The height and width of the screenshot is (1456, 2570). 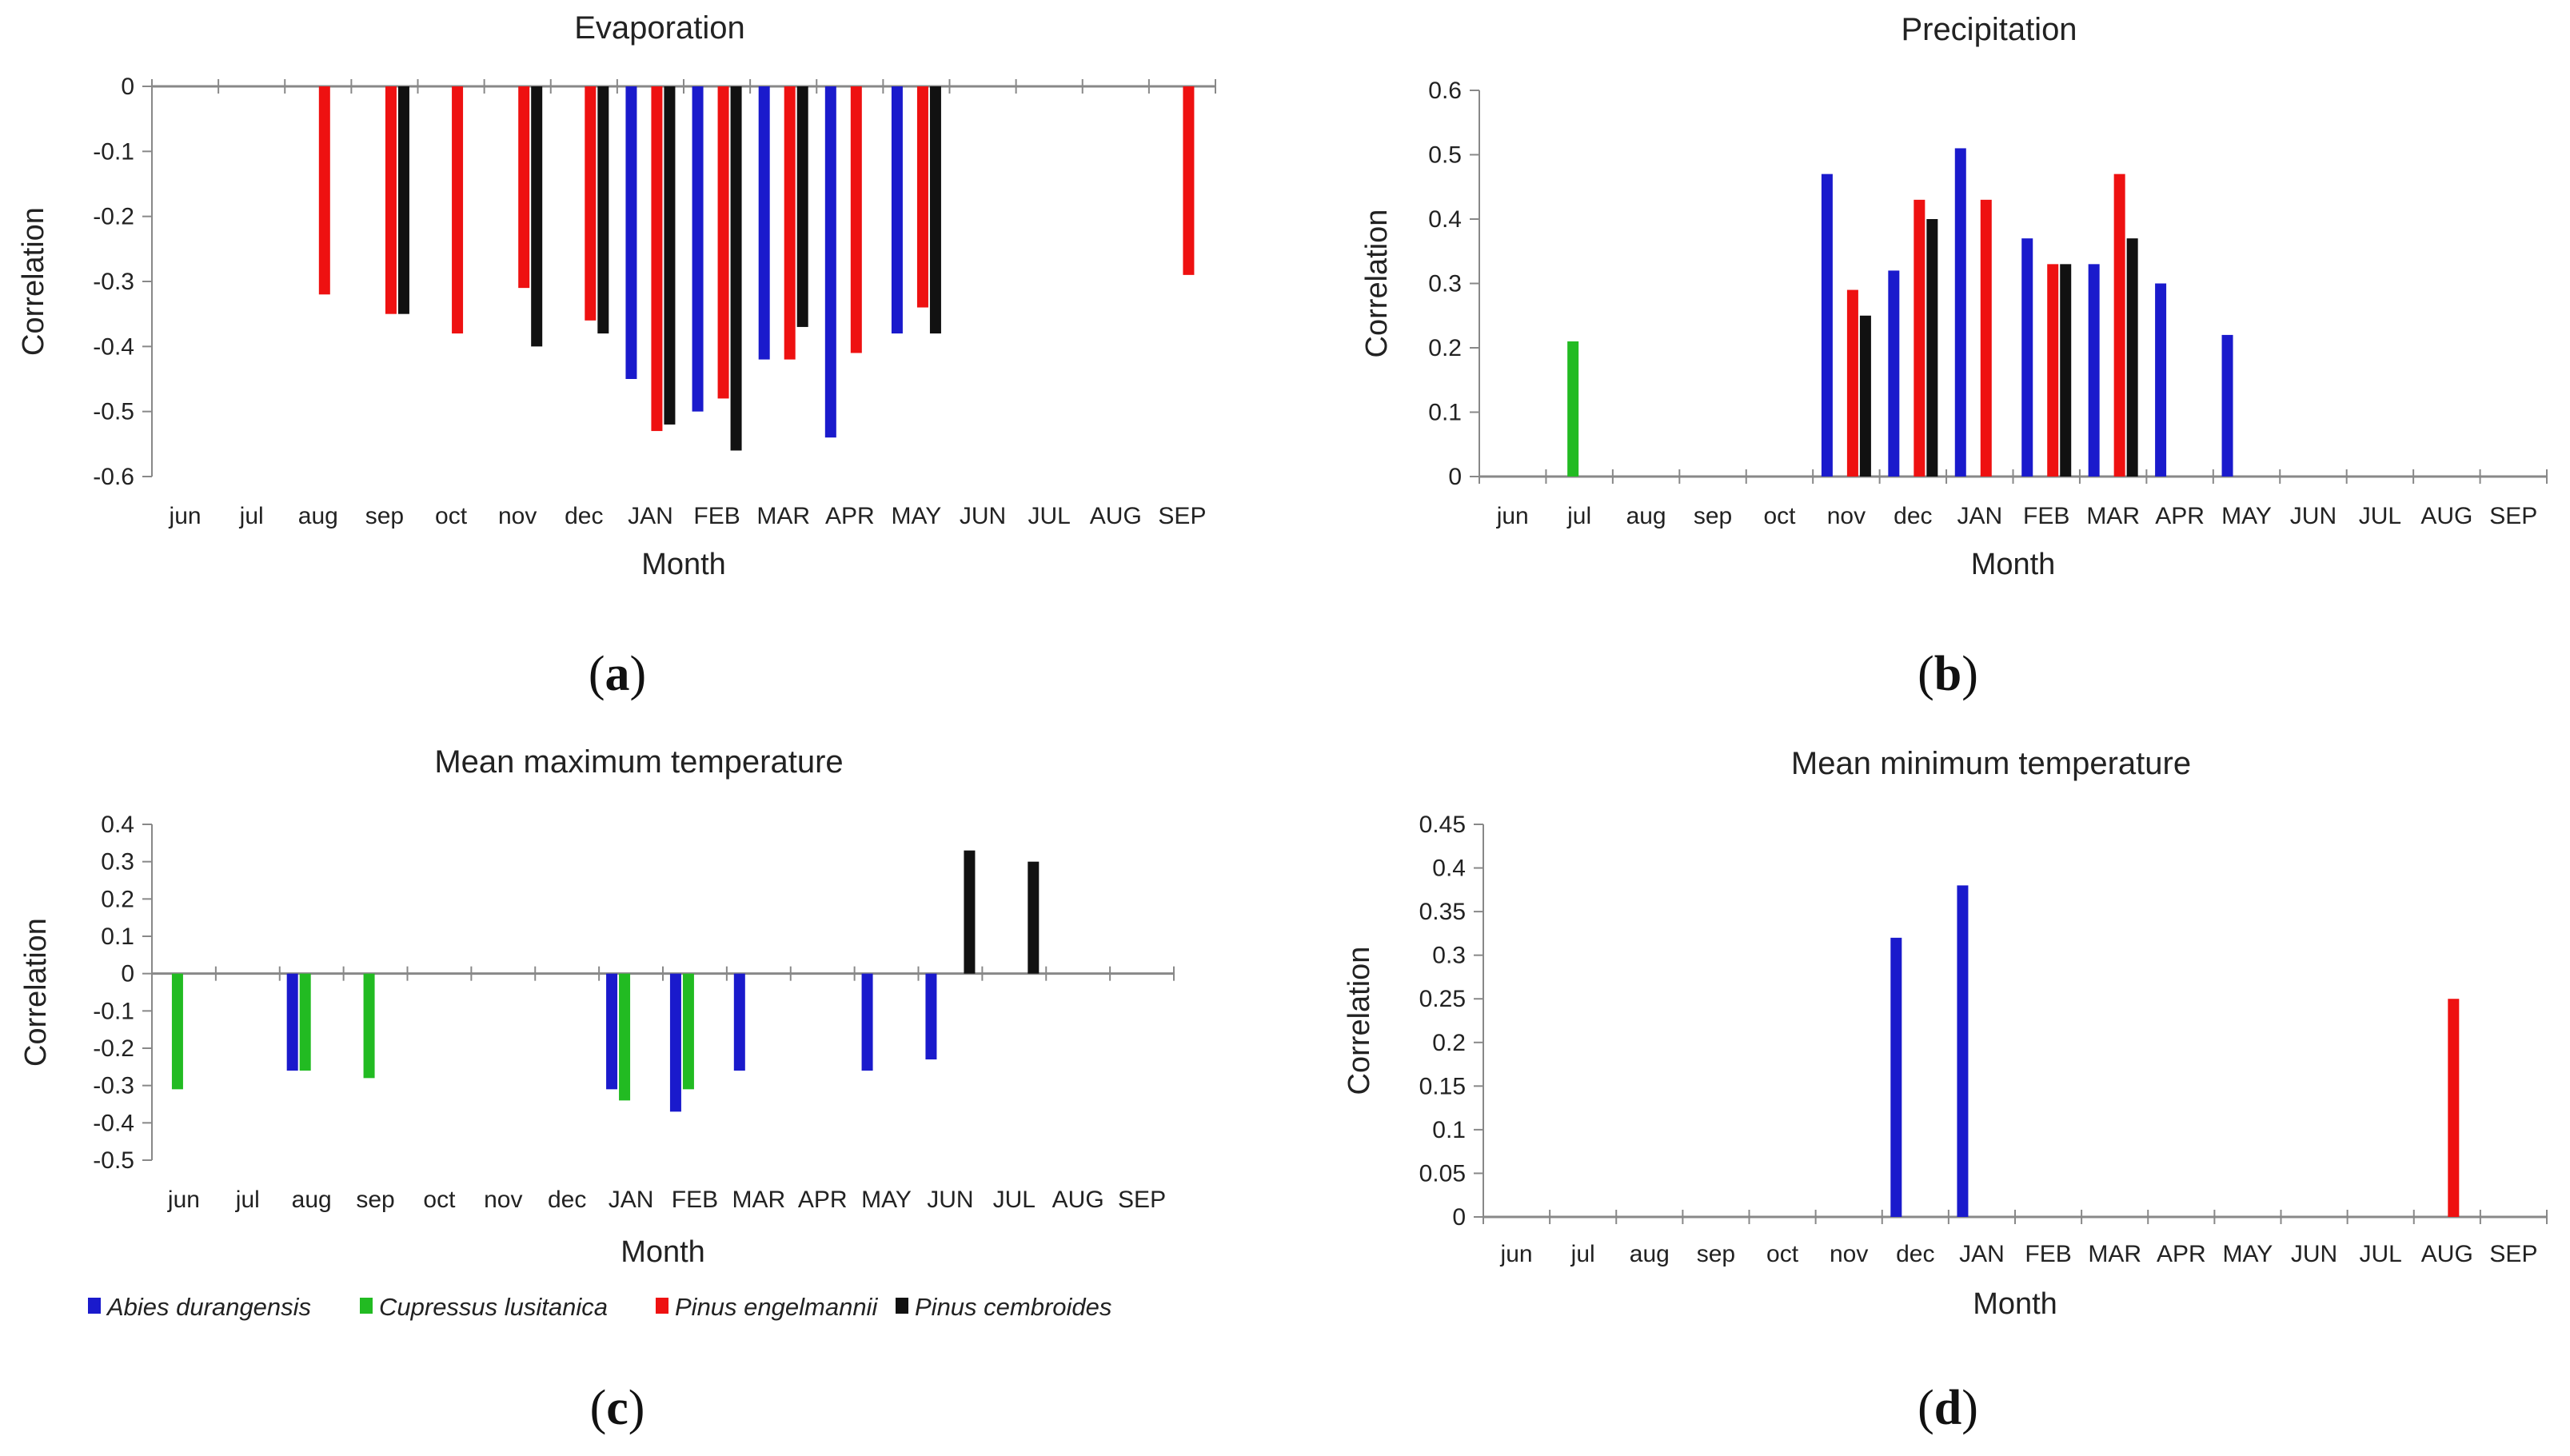 I want to click on bar-abies-durangensis-jun, so click(x=931, y=1016).